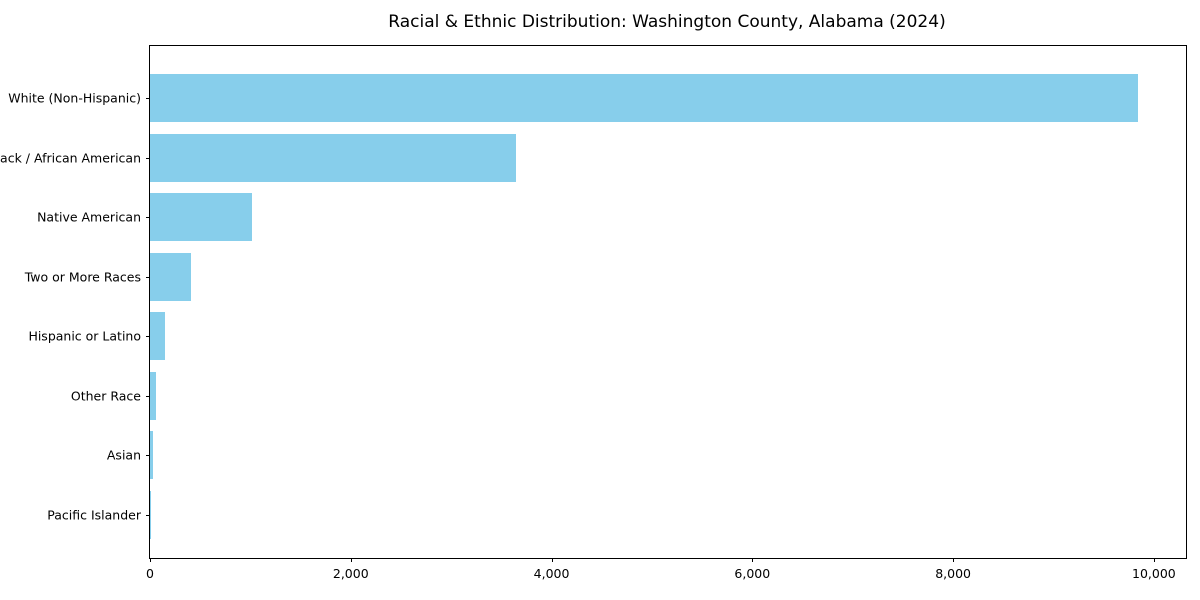 The height and width of the screenshot is (600, 1200). What do you see at coordinates (70, 157) in the screenshot?
I see `y-tick-label: Black / African American` at bounding box center [70, 157].